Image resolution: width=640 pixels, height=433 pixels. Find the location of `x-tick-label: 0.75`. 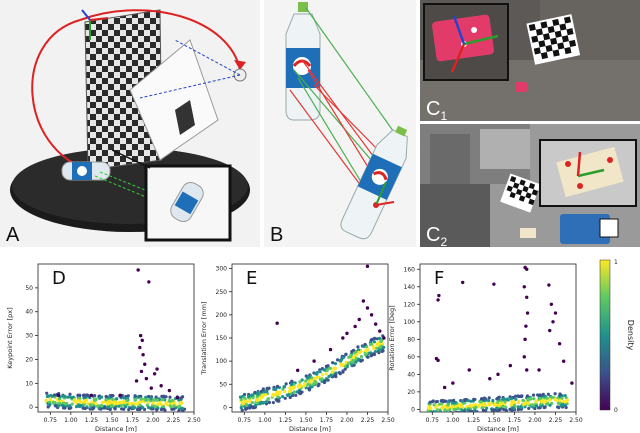

x-tick-label: 0.75 is located at coordinates (245, 420).